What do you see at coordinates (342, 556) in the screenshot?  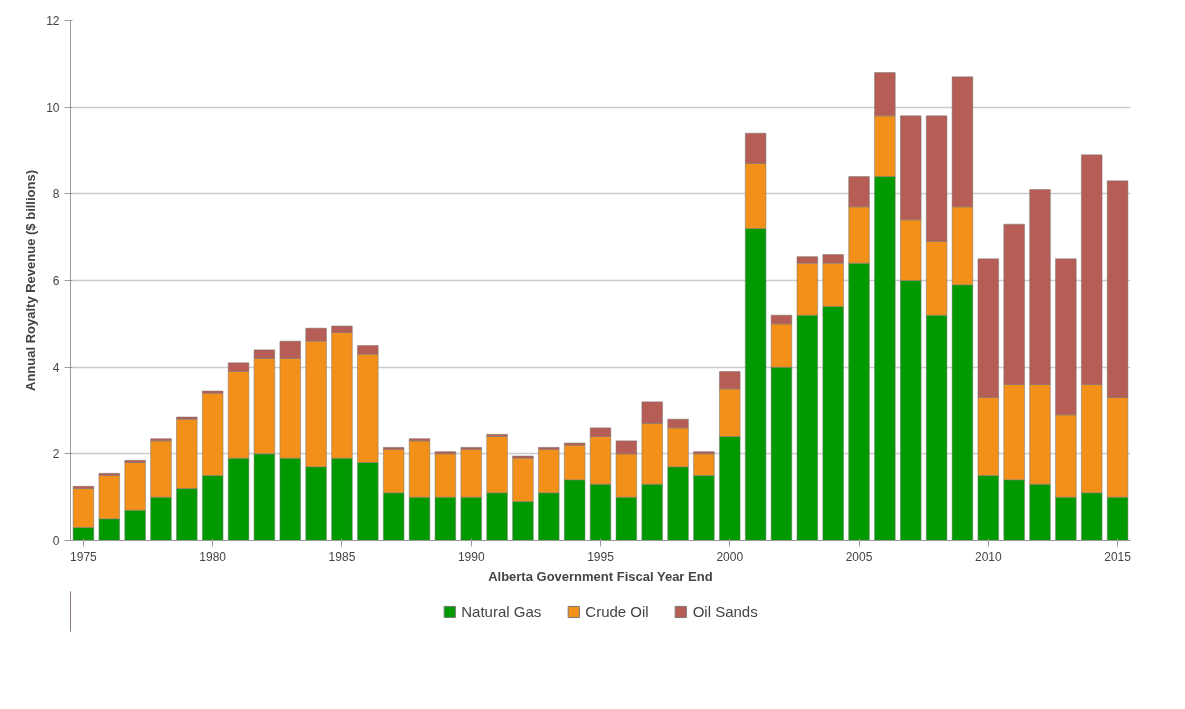 I see `x-tick-label: 1985` at bounding box center [342, 556].